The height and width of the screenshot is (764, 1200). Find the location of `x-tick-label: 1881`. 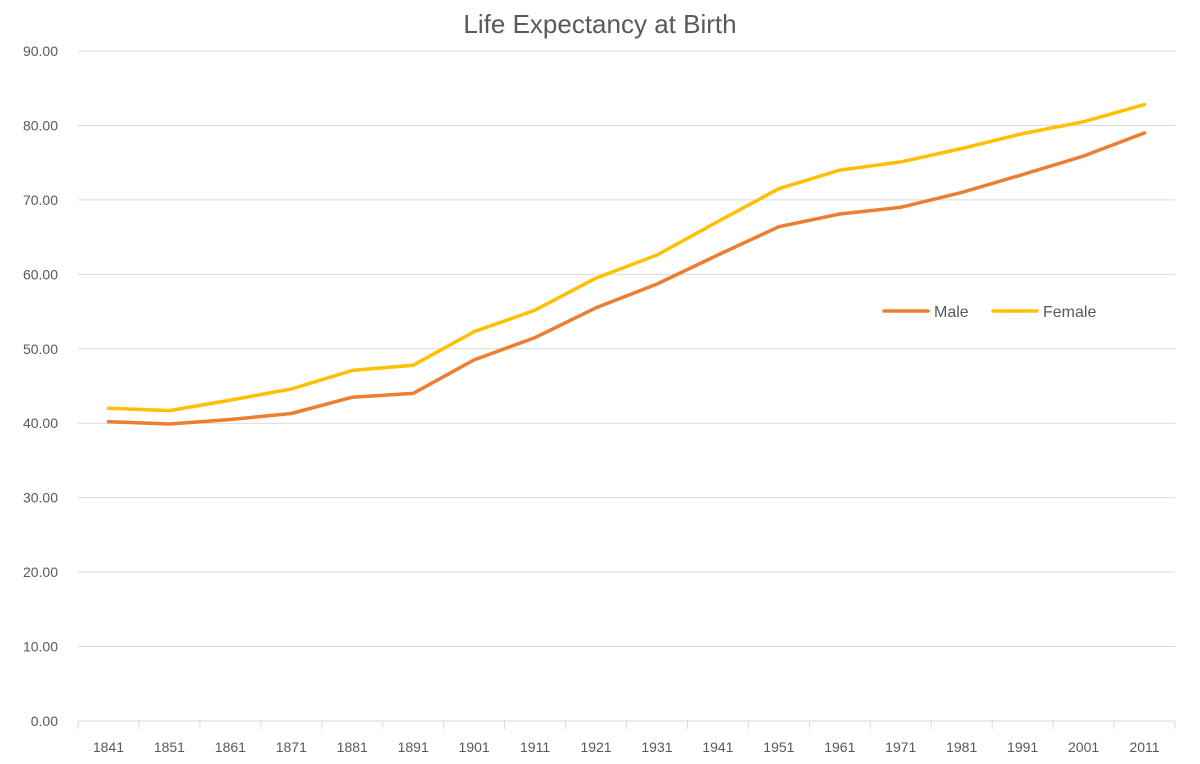

x-tick-label: 1881 is located at coordinates (352, 747).